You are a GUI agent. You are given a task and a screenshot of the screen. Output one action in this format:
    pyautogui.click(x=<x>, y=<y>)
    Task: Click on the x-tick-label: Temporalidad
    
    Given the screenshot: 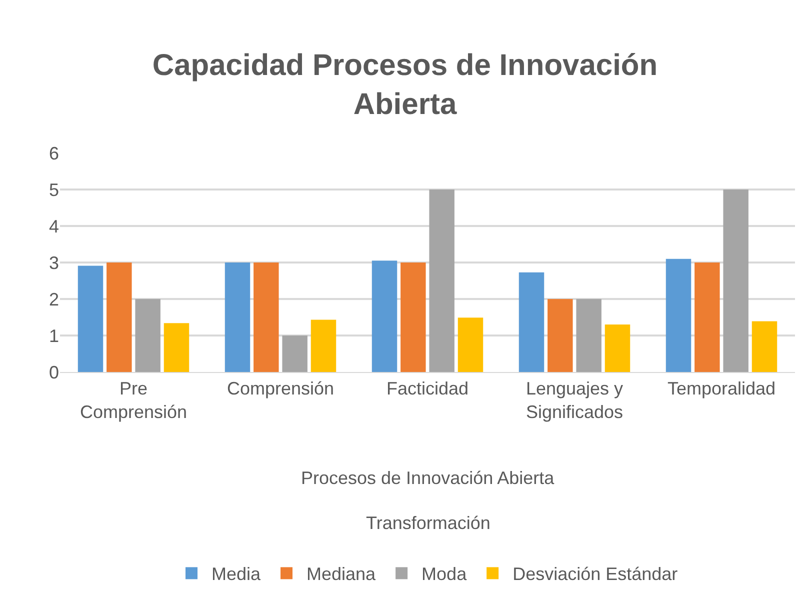 What is the action you would take?
    pyautogui.click(x=721, y=388)
    